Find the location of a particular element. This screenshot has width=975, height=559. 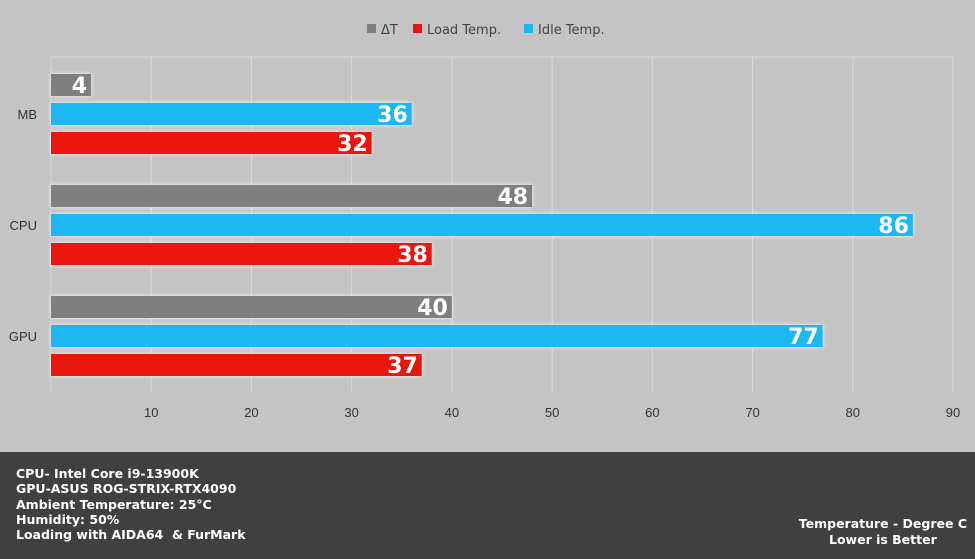

note-loading: Loading with AIDA64 & FurMark is located at coordinates (131, 535).